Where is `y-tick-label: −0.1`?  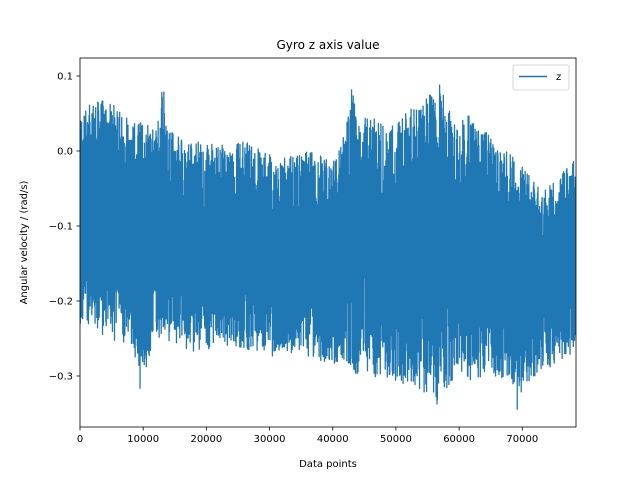
y-tick-label: −0.1 is located at coordinates (61, 227).